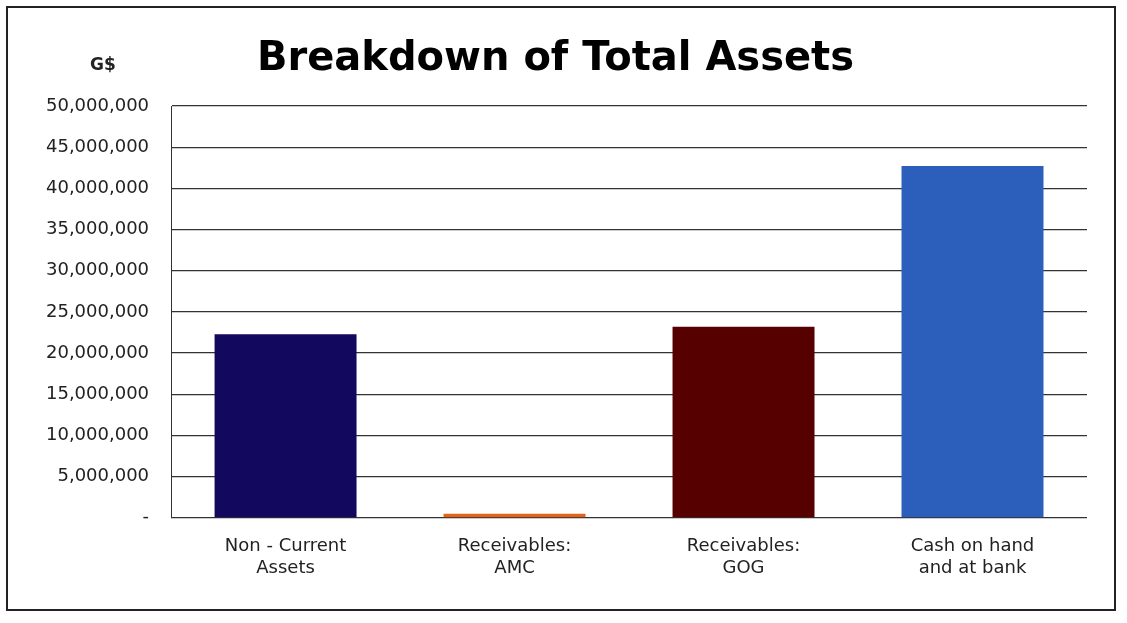 The image size is (1127, 623). Describe the element at coordinates (514, 555) in the screenshot. I see `x-tick-label: Receivables: AMC` at that location.